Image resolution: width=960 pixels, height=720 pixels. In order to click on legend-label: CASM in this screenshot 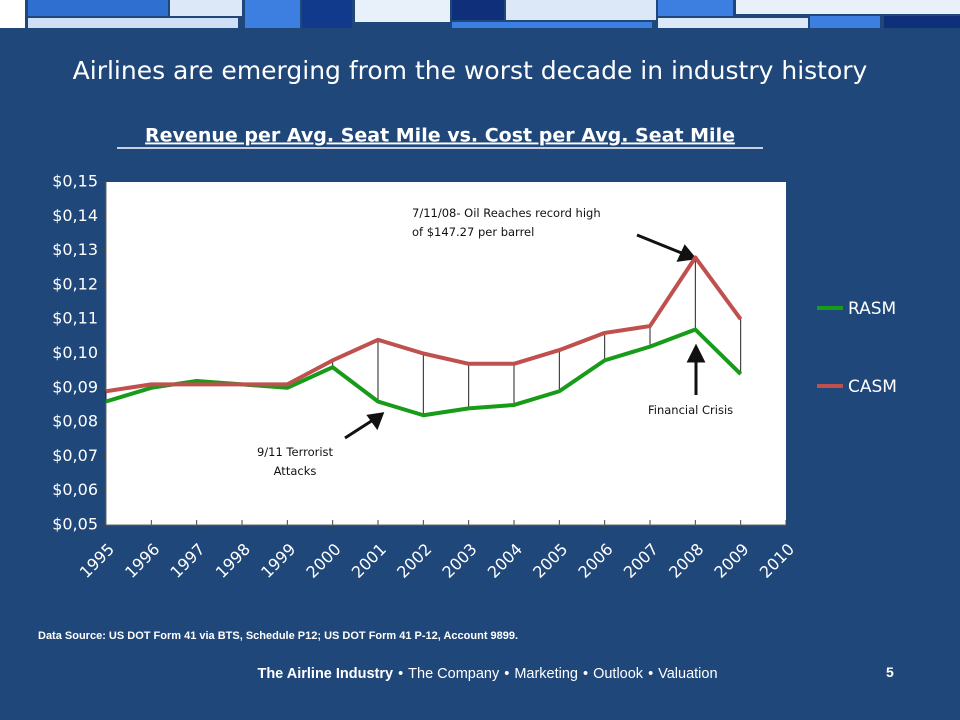, I will do `click(872, 387)`.